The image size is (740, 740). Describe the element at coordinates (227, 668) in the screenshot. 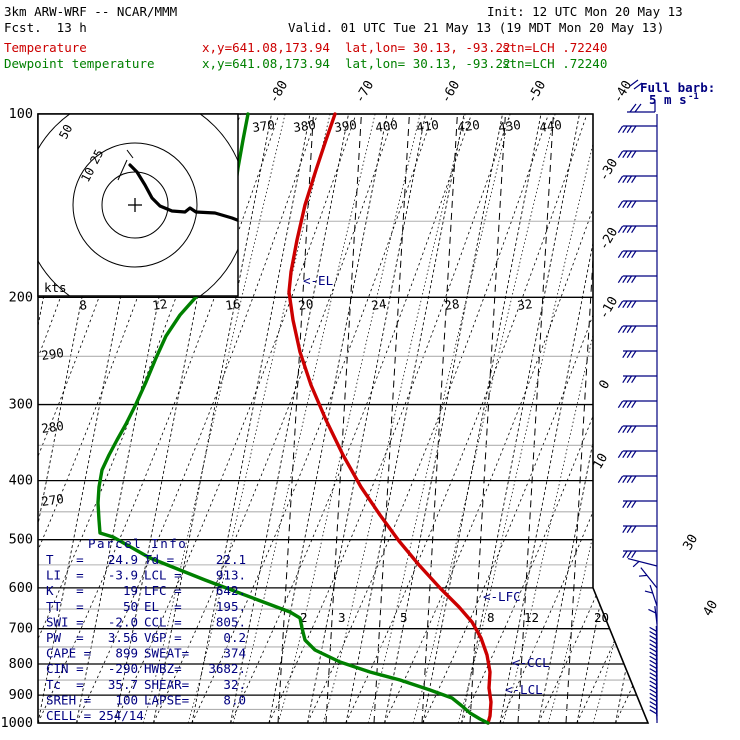

I see `parcel-value: 3682.` at that location.